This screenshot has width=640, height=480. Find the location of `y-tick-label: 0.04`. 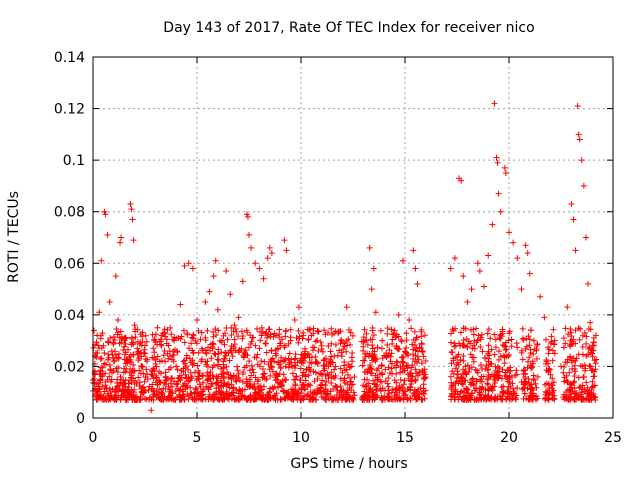

y-tick-label: 0.04 is located at coordinates (69, 316).